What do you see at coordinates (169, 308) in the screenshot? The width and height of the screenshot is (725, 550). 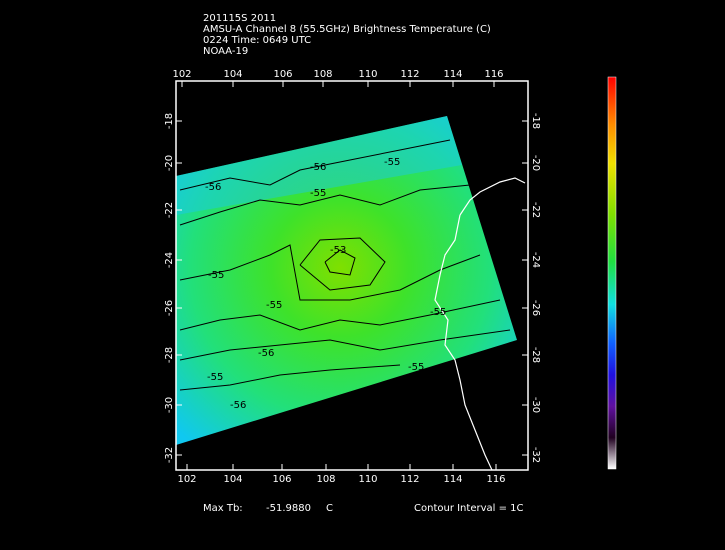 I see `lat-label-left: -26` at bounding box center [169, 308].